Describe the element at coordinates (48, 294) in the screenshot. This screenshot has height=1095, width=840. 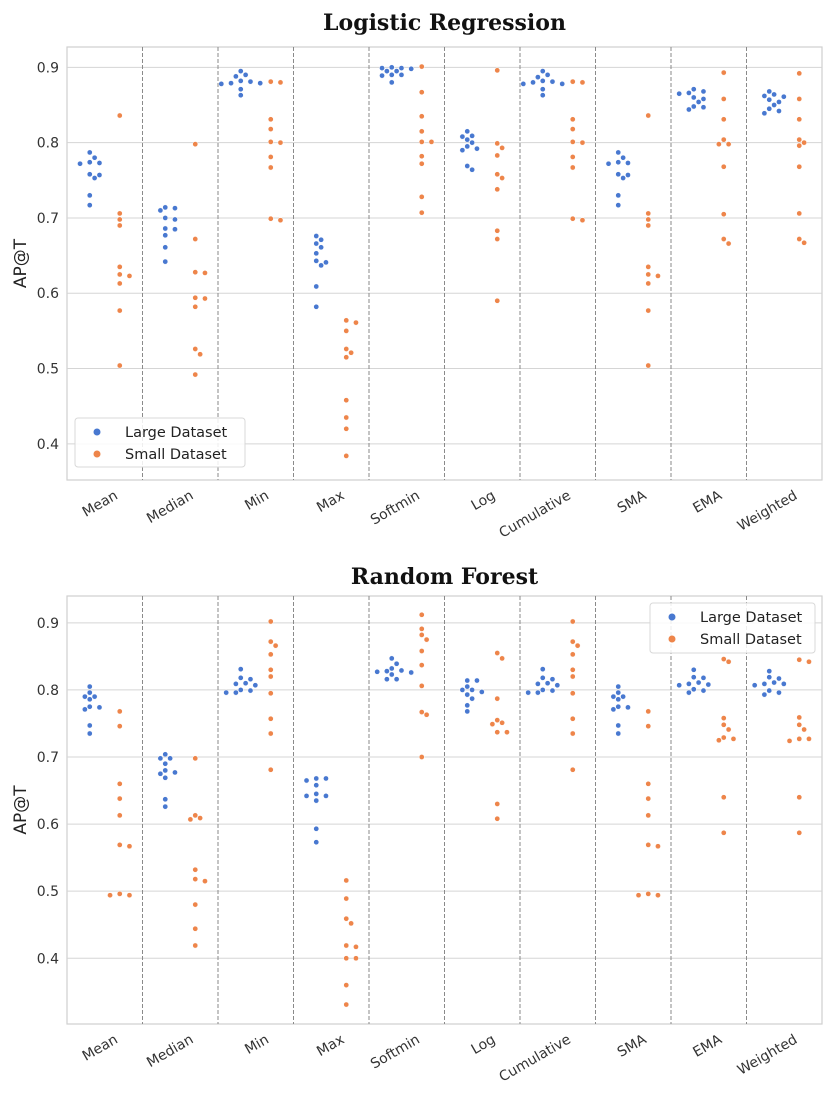
I see `y-tick-label: 0.6` at that location.